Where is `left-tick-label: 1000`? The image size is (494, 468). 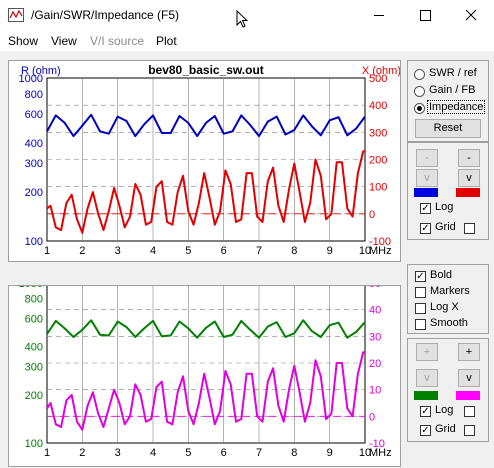
left-tick-label: 1000 is located at coordinates (31, 79).